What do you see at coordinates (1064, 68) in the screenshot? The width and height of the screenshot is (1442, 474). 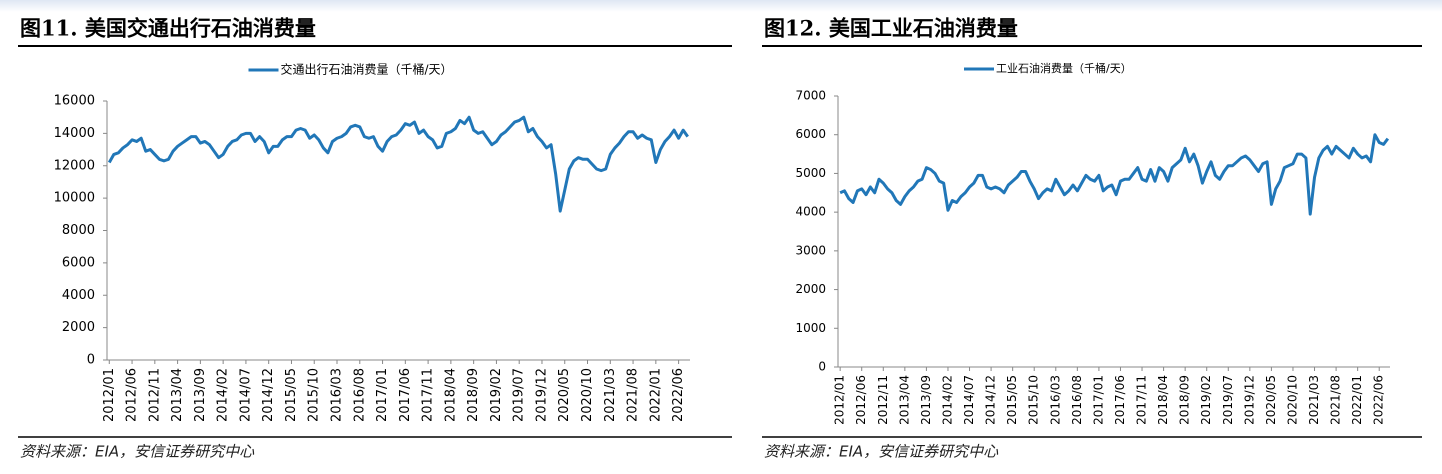 I see `legend-label: 工业石油消费量（千桶/天）` at bounding box center [1064, 68].